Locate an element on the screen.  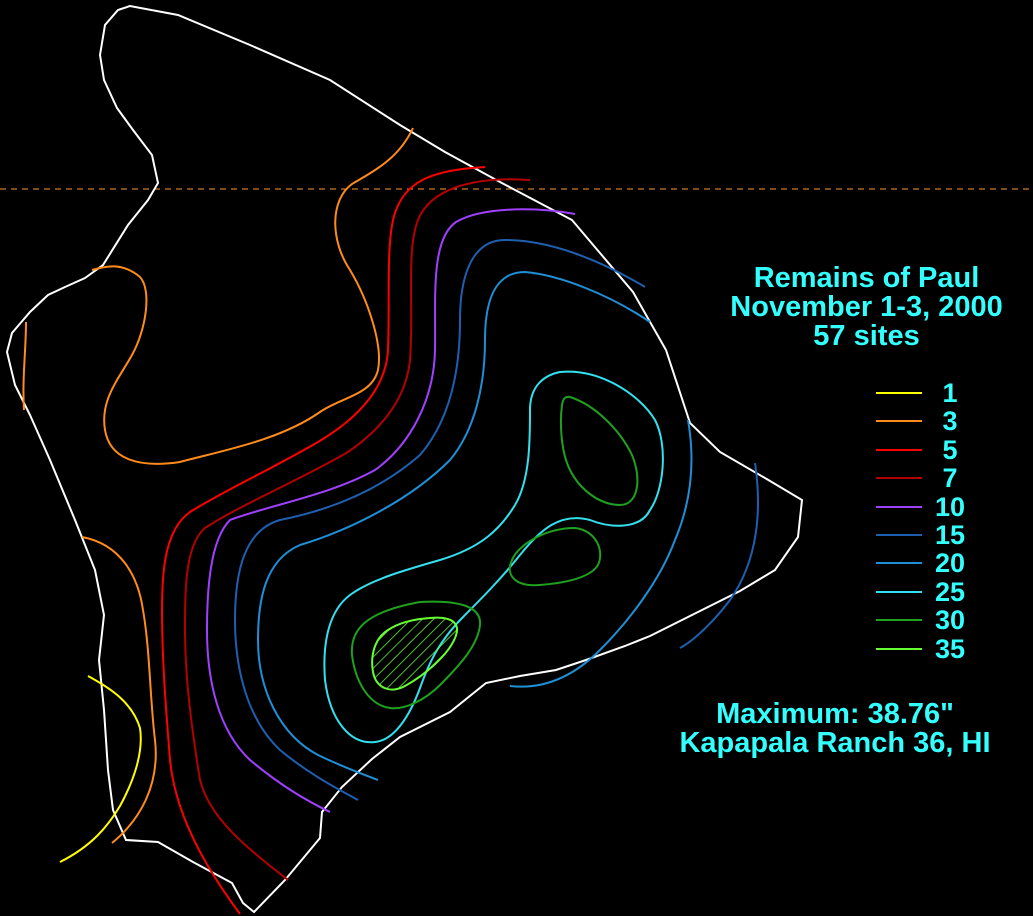
contour-15-east is located at coordinates (719, 555).